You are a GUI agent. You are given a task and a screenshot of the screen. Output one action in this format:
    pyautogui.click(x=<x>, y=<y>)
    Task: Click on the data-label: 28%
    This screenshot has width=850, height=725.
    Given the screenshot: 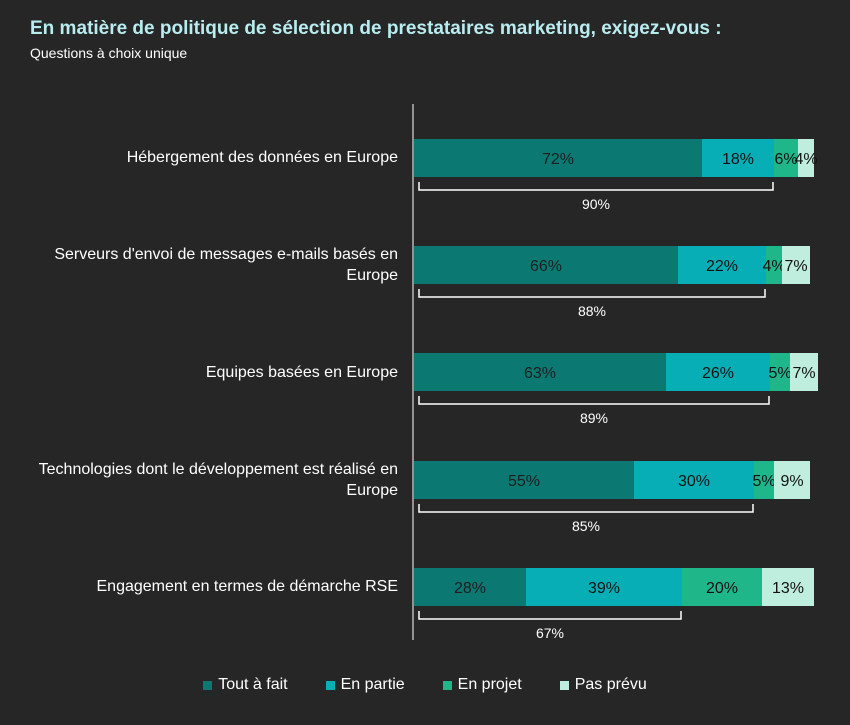 What is the action you would take?
    pyautogui.click(x=470, y=588)
    